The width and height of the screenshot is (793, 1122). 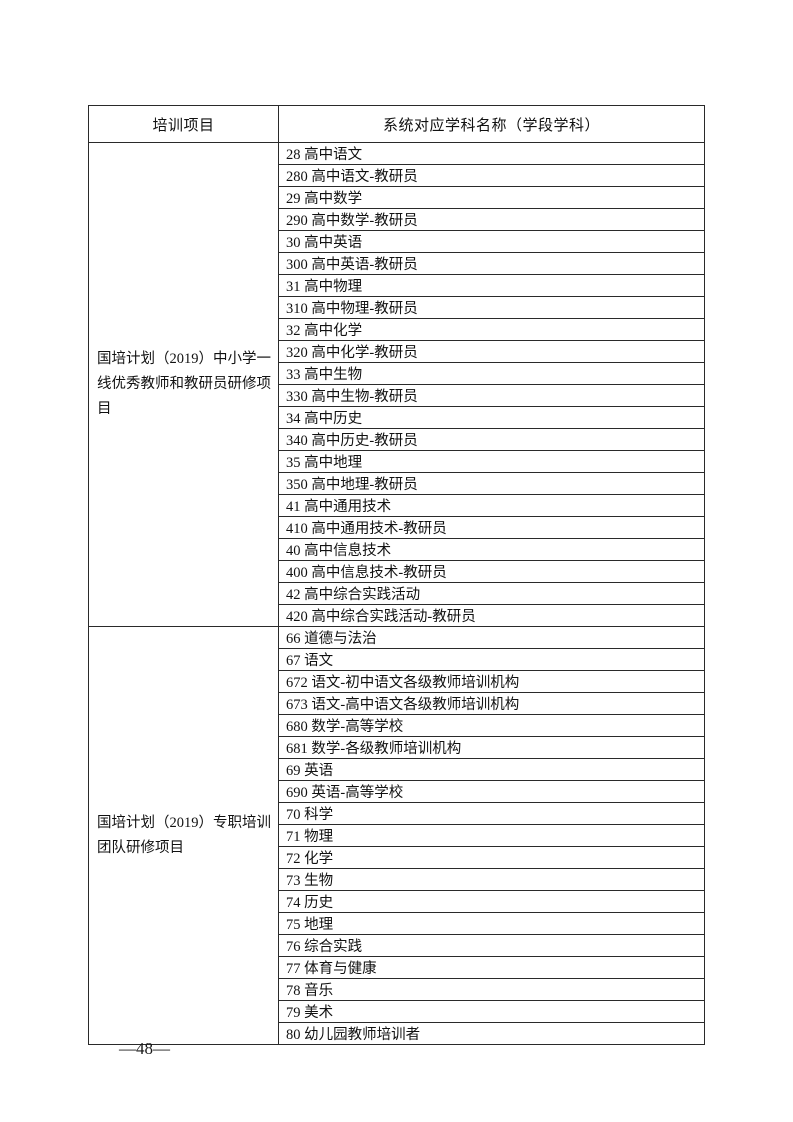 What do you see at coordinates (144, 1048) in the screenshot?
I see `page-number: —48—` at bounding box center [144, 1048].